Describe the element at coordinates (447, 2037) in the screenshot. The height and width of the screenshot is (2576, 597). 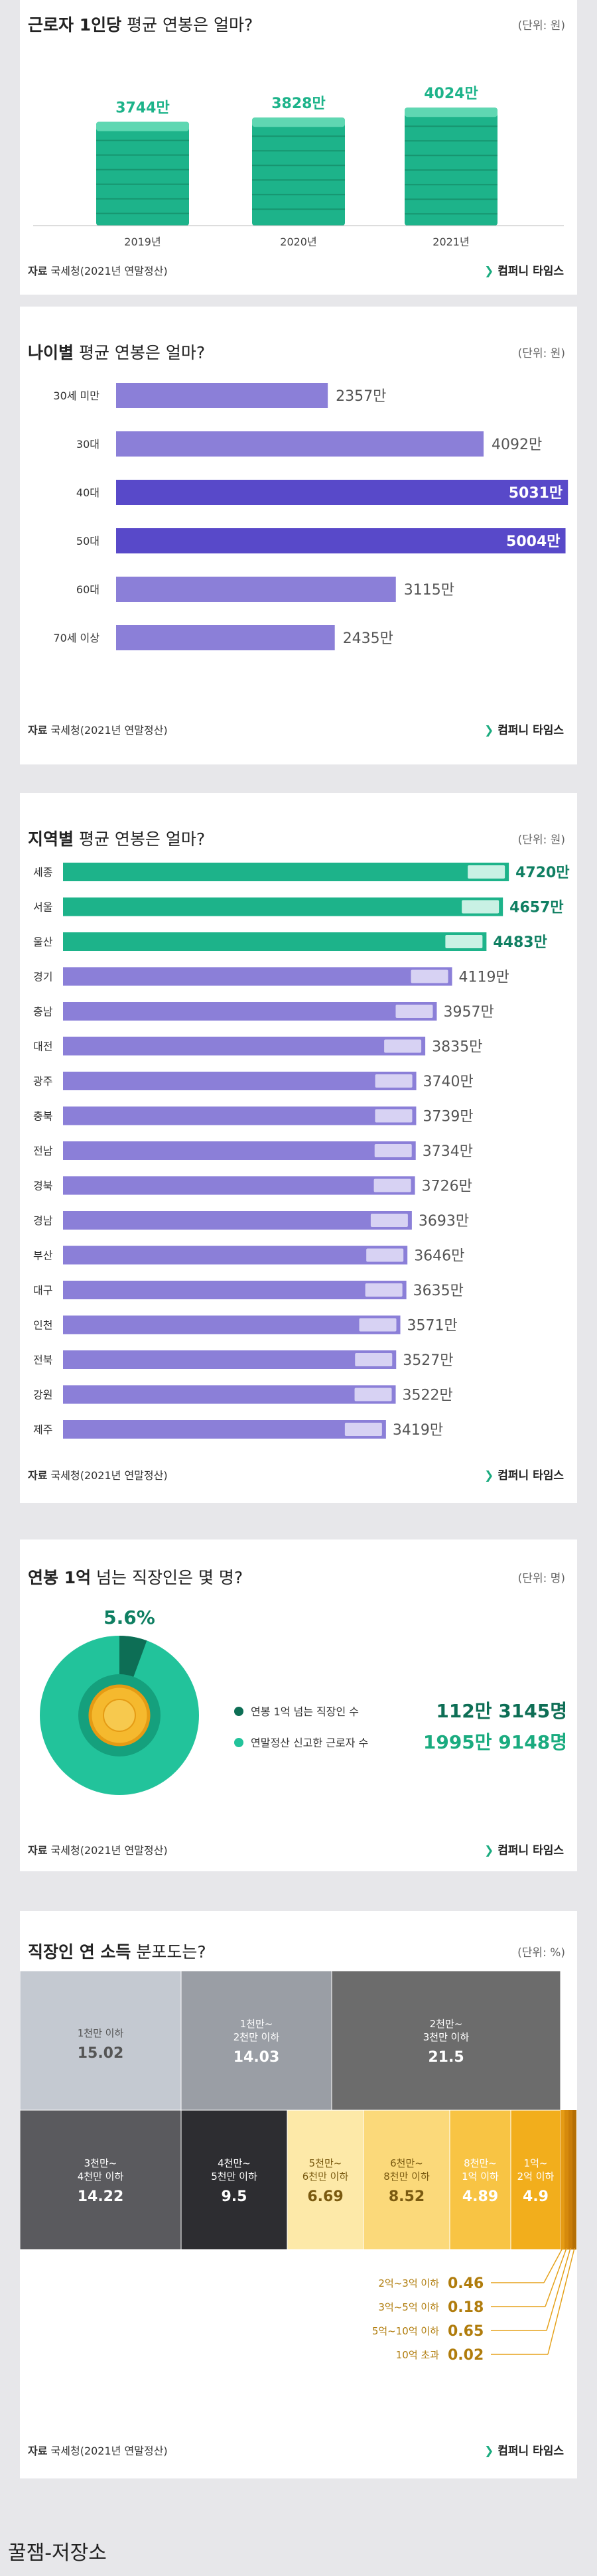
I see `cell-label: 3천만 이하` at that location.